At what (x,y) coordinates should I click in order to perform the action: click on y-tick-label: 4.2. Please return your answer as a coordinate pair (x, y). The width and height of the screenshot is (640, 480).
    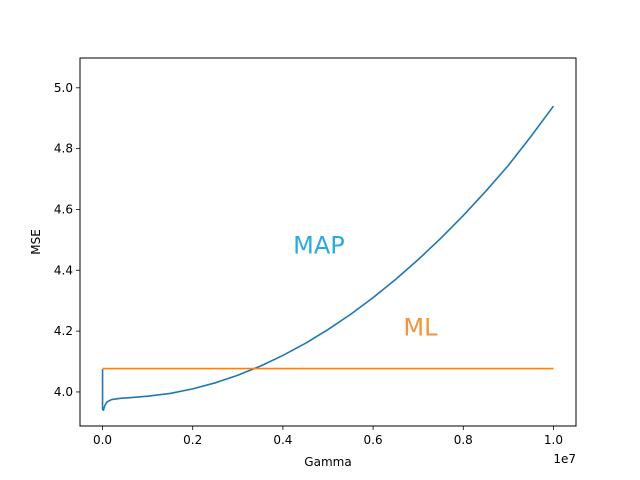
    Looking at the image, I should click on (63, 331).